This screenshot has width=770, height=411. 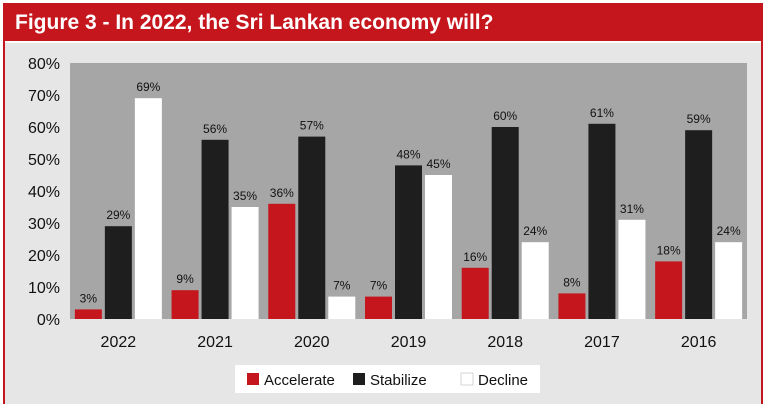 What do you see at coordinates (215, 342) in the screenshot?
I see `x-tick-label: 2021` at bounding box center [215, 342].